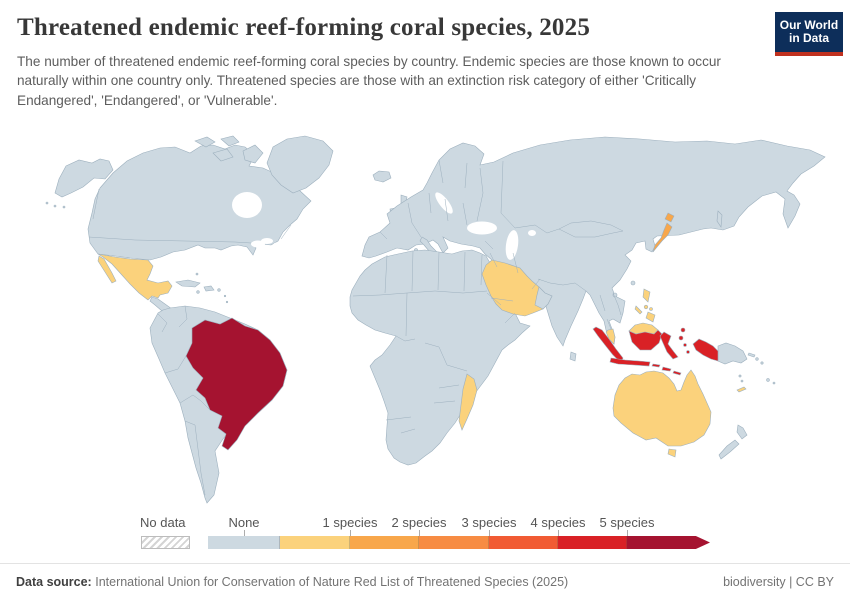 The image size is (850, 600). Describe the element at coordinates (198, 292) in the screenshot. I see `island-jamaica` at that location.